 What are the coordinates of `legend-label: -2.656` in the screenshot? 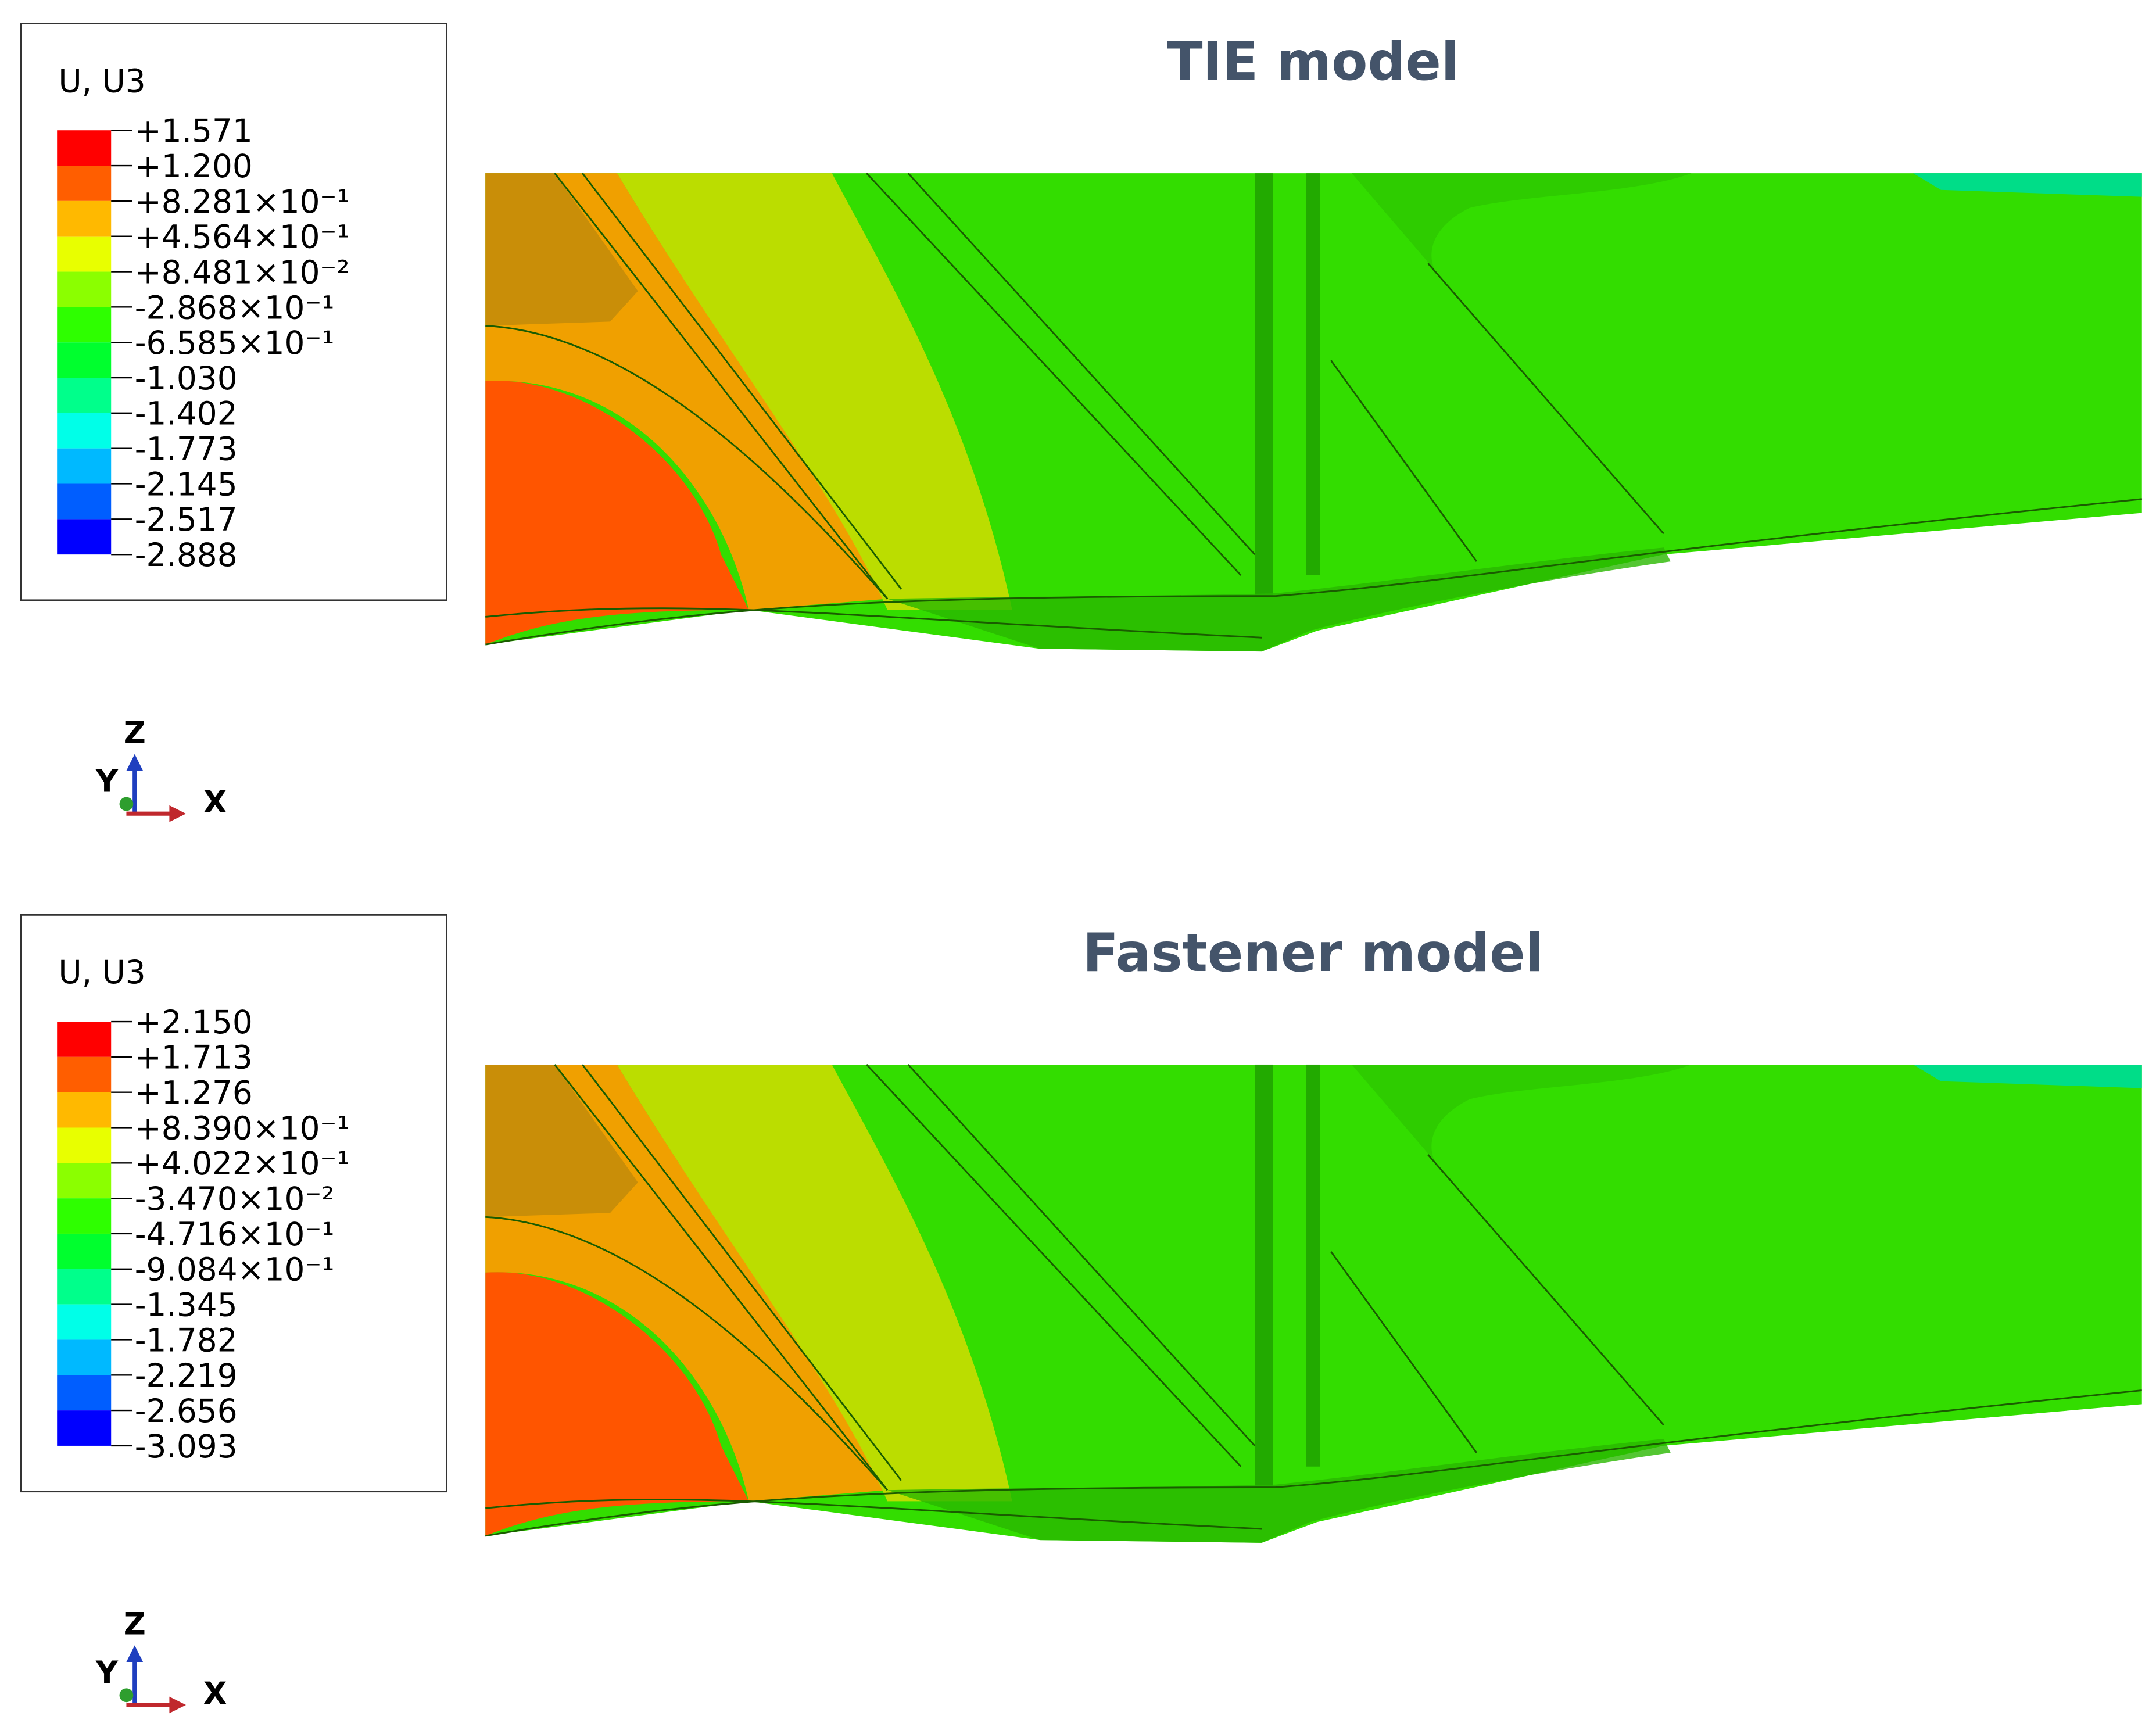 It's located at (186, 1411).